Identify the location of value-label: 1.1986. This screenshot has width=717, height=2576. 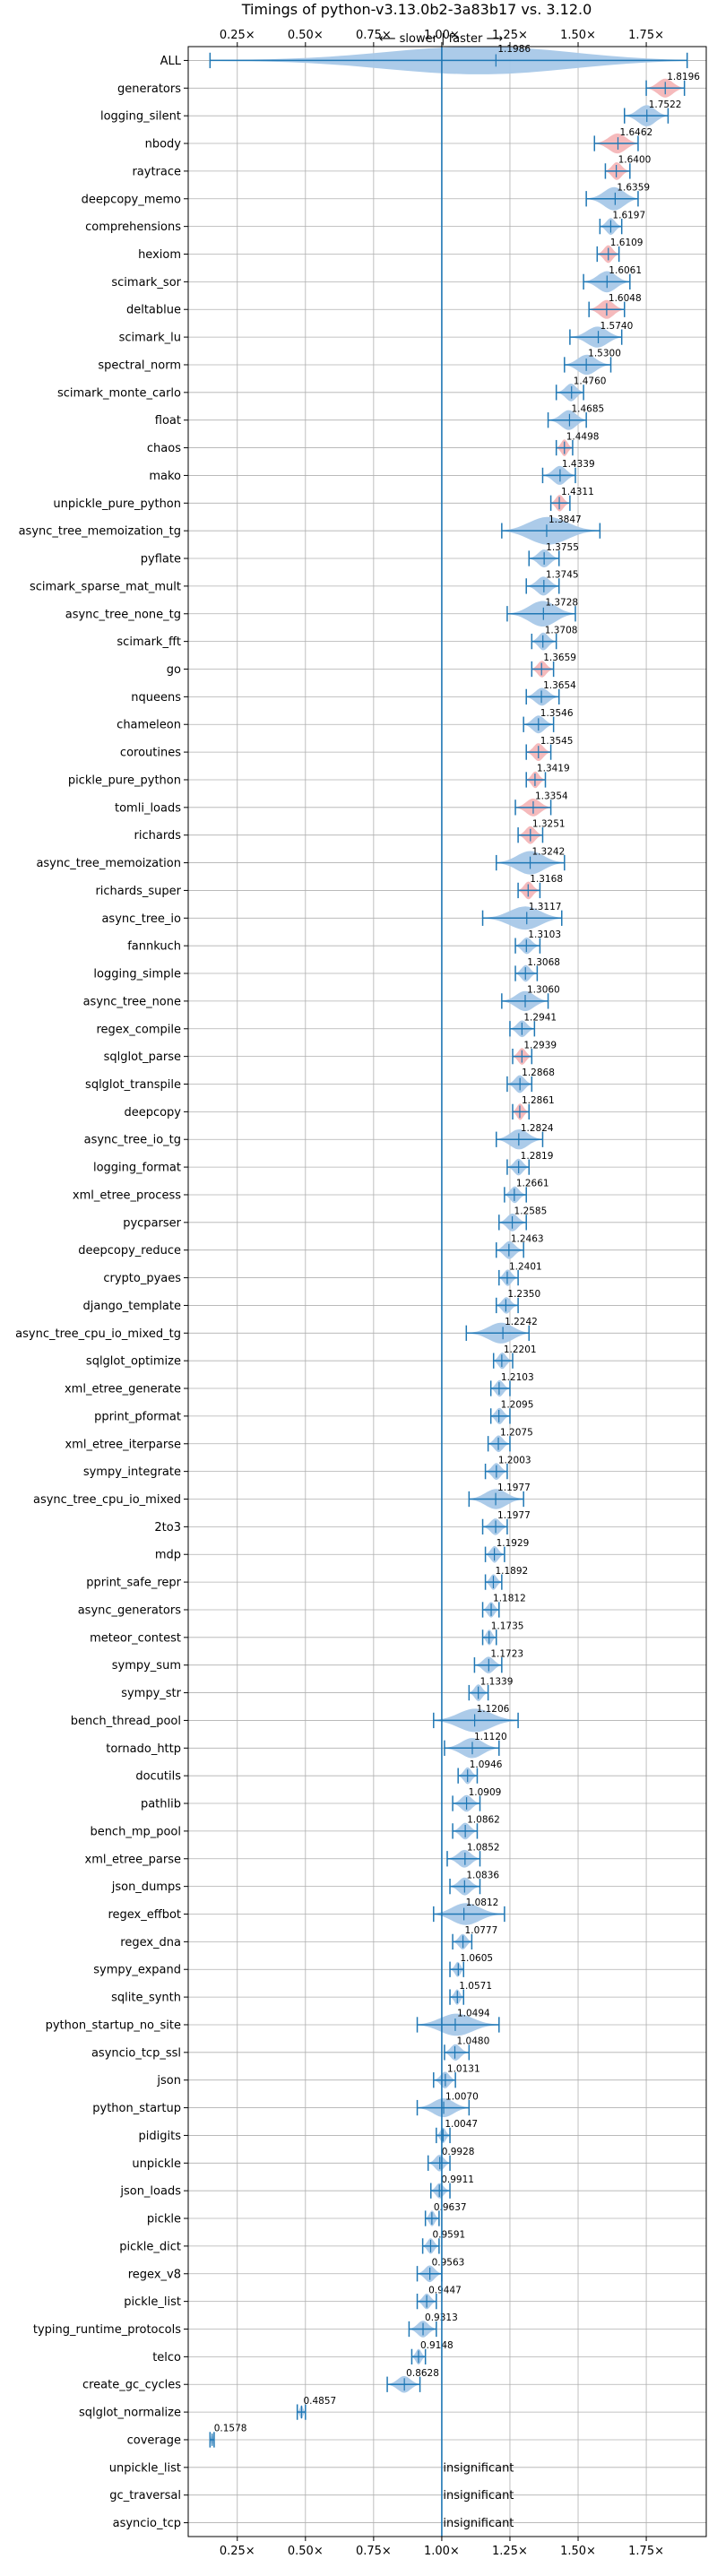
(514, 49).